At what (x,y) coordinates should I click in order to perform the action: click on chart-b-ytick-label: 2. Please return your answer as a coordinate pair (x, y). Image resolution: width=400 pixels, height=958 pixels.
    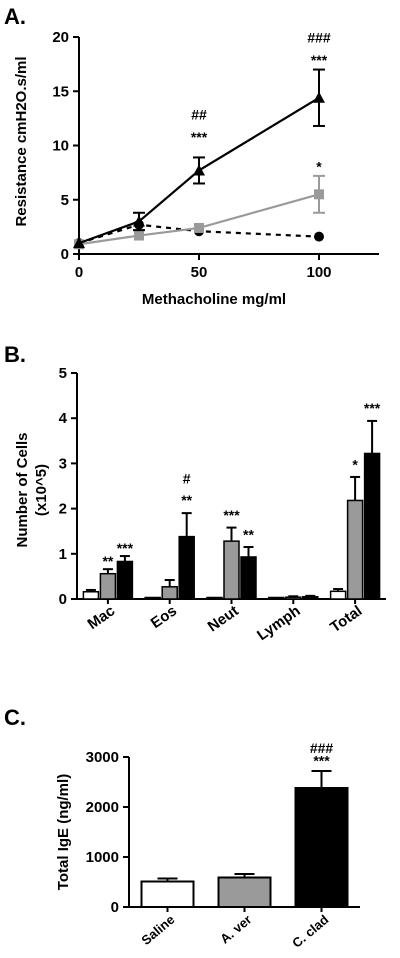
    Looking at the image, I should click on (63, 509).